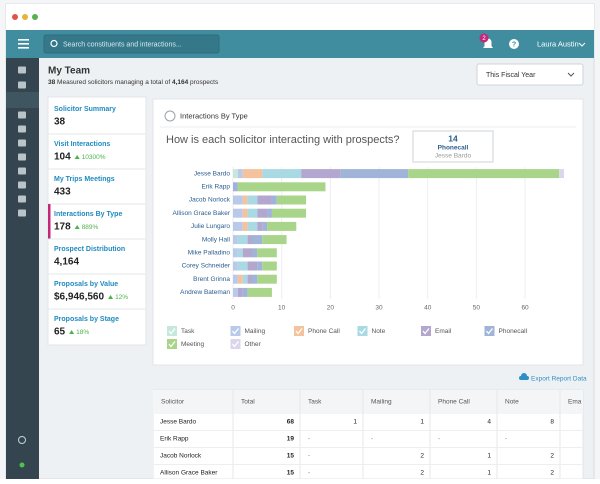  What do you see at coordinates (453, 156) in the screenshot?
I see `tooltip-category: Jesse Bardo` at bounding box center [453, 156].